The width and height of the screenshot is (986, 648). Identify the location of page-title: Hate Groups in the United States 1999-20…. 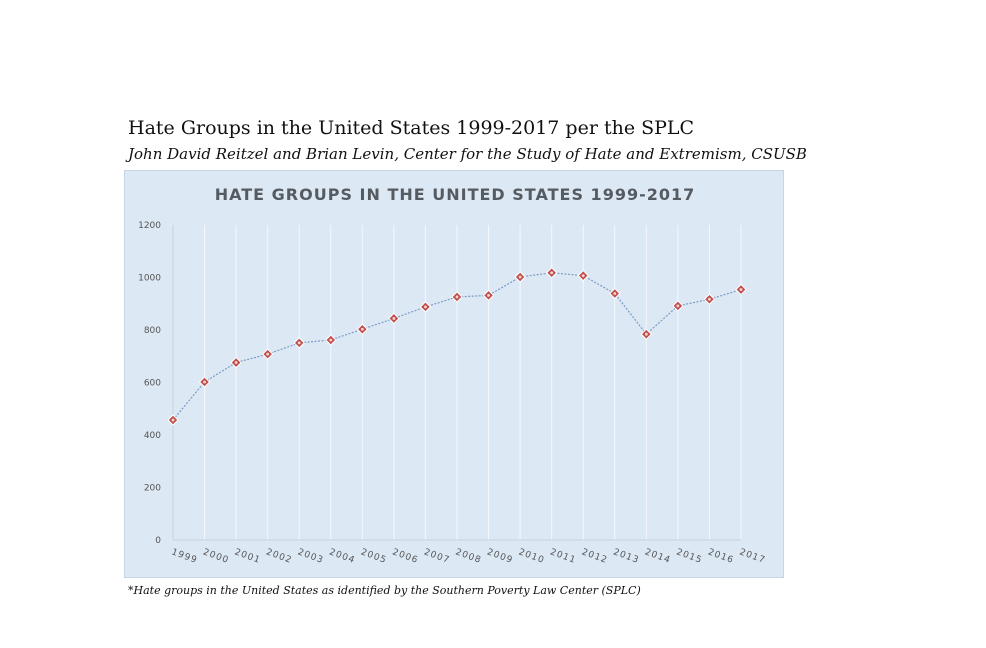
(411, 128).